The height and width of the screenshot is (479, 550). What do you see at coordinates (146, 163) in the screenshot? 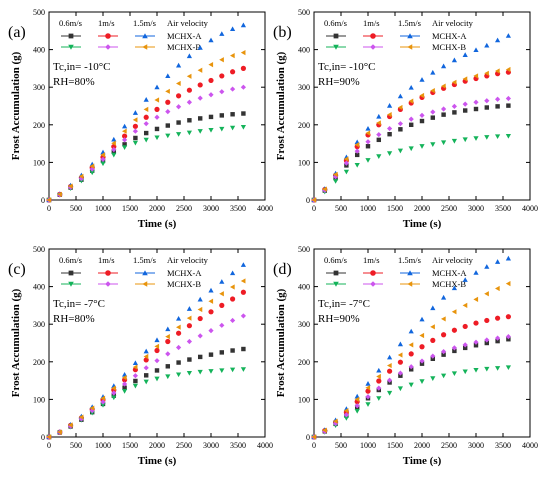
I see `series-mchx-b-0p6m-s` at bounding box center [146, 163].